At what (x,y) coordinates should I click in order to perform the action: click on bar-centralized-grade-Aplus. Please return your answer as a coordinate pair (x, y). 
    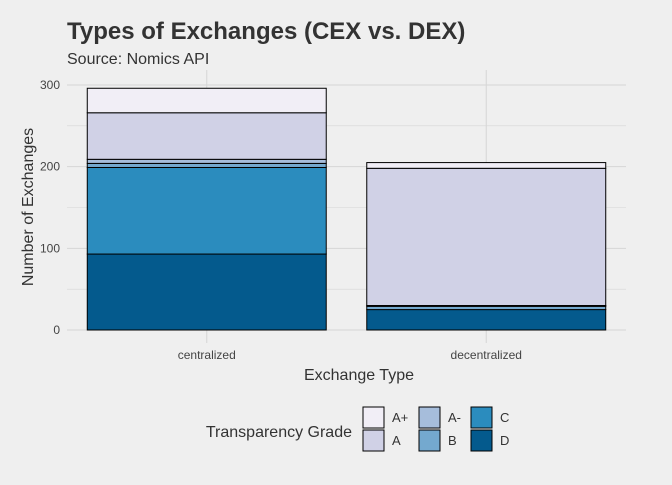
    Looking at the image, I should click on (206, 100).